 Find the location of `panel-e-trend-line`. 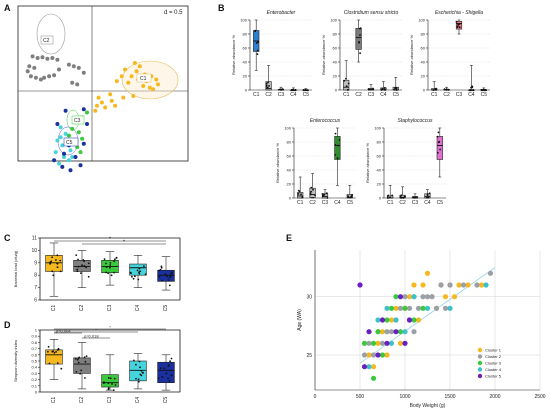

panel-e-trend-line is located at coordinates (427, 315).